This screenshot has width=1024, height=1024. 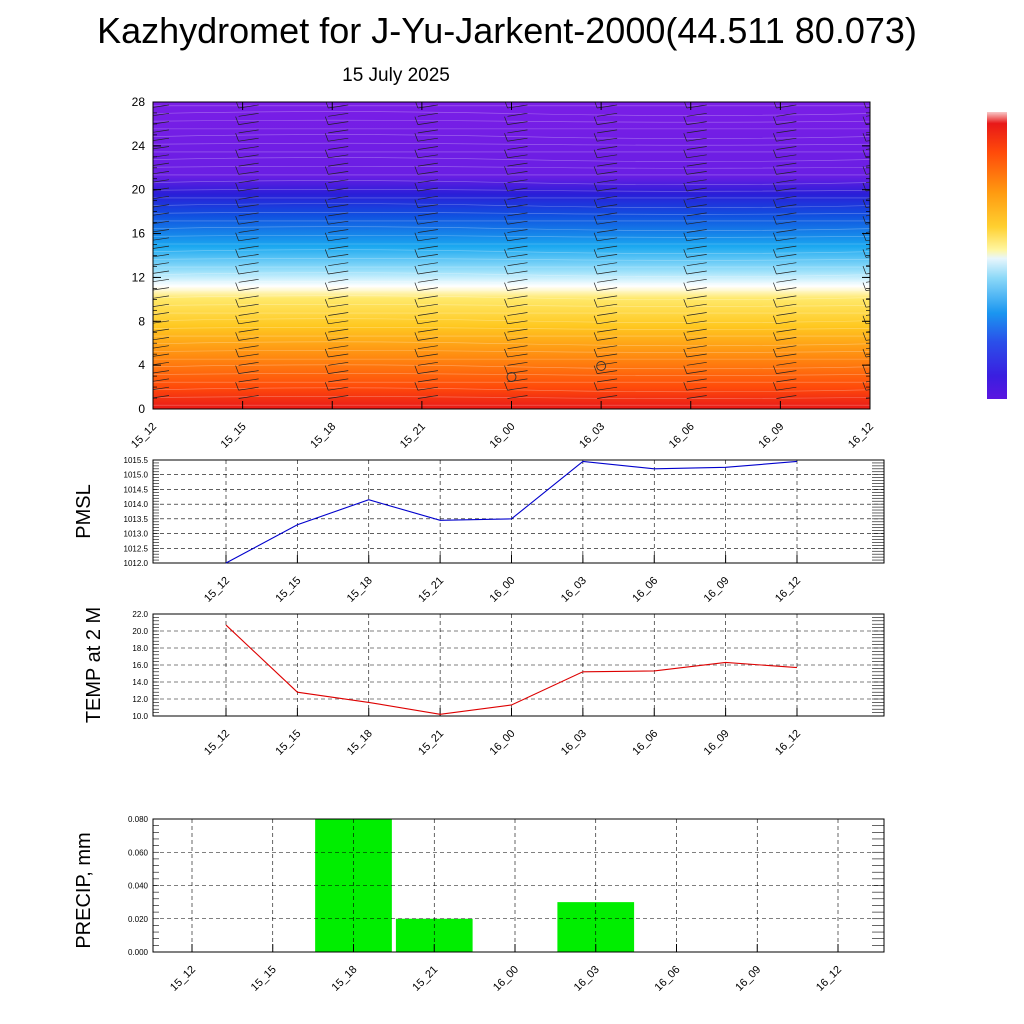 What do you see at coordinates (136, 548) in the screenshot?
I see `y-tick-label: 1012.5` at bounding box center [136, 548].